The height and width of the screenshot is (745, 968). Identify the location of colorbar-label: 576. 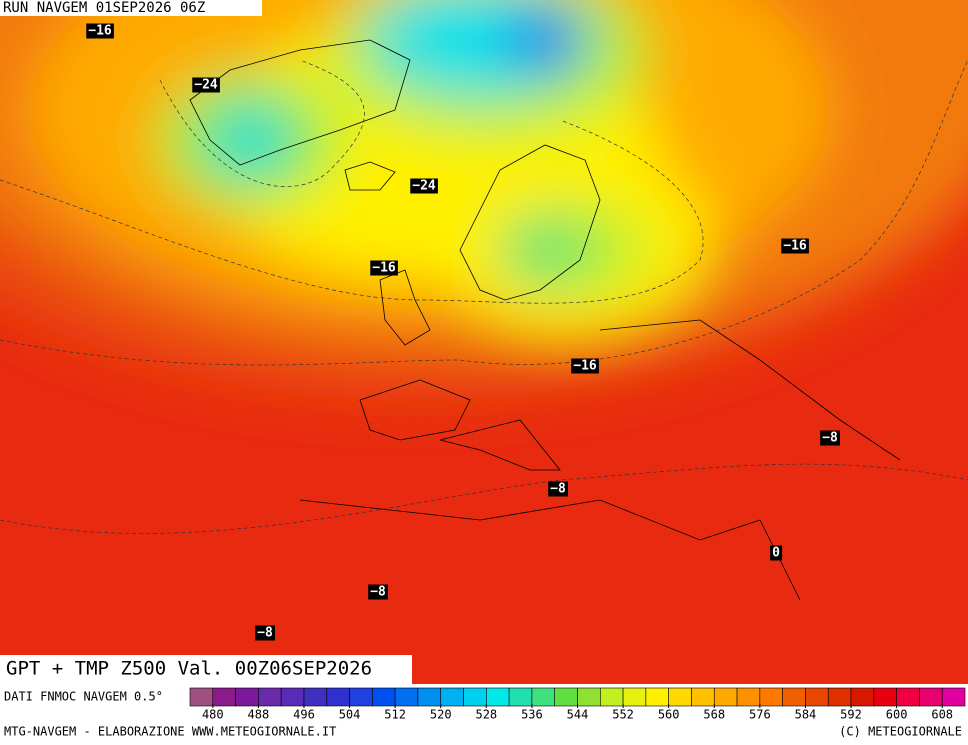
(760, 715).